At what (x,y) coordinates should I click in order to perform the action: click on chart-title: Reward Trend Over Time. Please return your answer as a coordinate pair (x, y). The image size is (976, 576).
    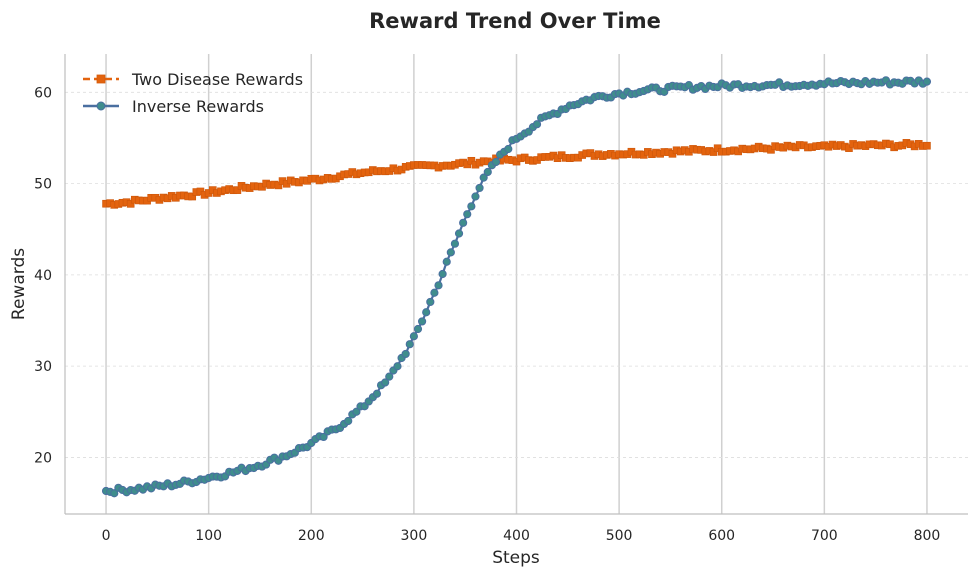
    Looking at the image, I should click on (515, 21).